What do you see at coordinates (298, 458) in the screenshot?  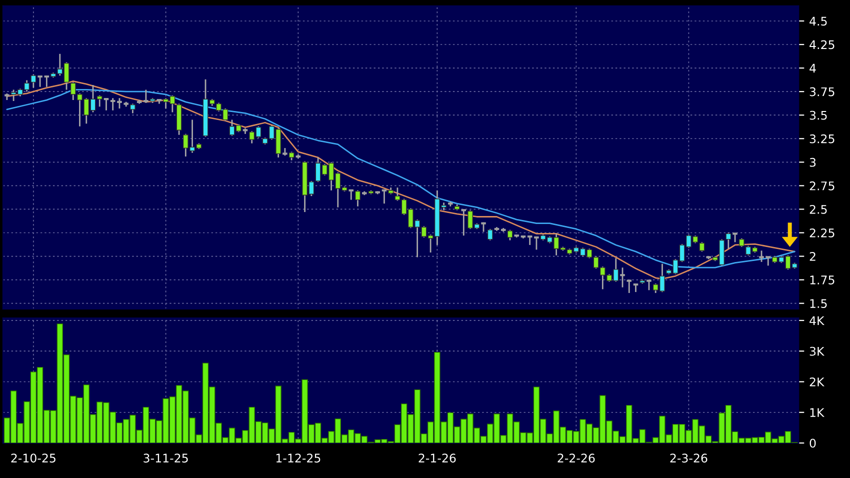 I see `x-tick-label: 1-12-25` at bounding box center [298, 458].